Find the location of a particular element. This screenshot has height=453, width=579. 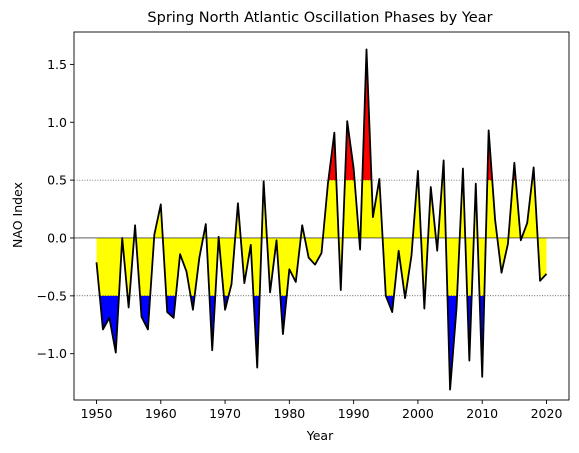

x-tick-label: 2020 is located at coordinates (547, 413).